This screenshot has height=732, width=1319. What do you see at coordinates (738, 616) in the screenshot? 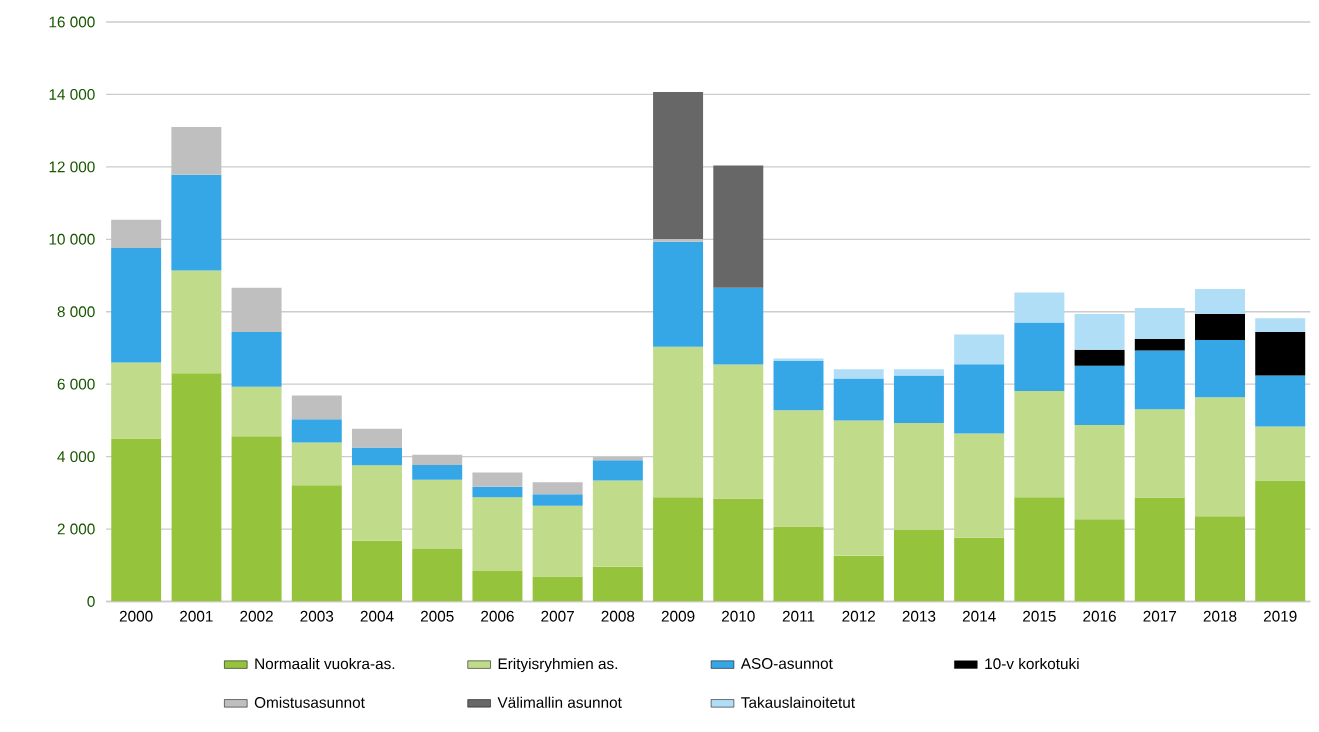
I see `x-tick-label: 2010` at bounding box center [738, 616].